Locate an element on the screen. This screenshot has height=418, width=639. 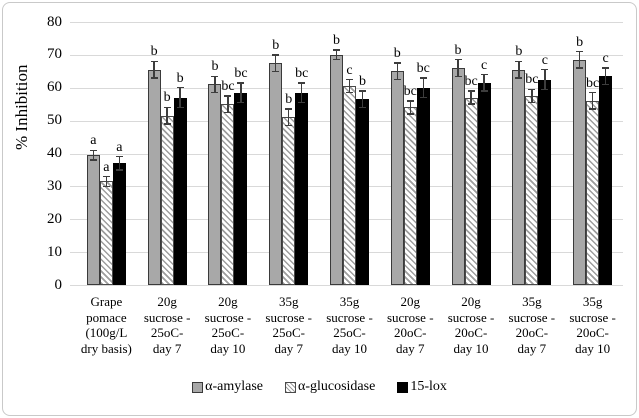
bar-α-amylase-group6 is located at coordinates (397, 178).